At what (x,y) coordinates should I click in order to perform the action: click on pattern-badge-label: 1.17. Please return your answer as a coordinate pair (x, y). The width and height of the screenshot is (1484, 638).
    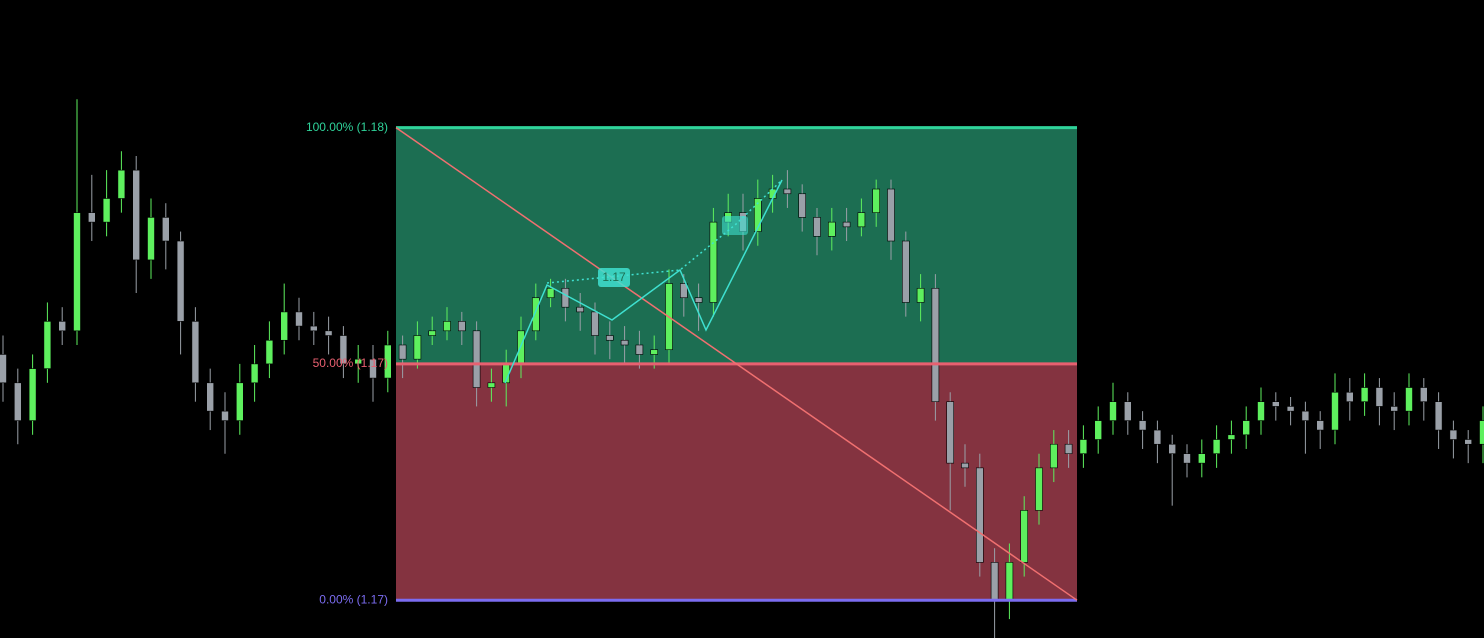
    Looking at the image, I should click on (614, 277).